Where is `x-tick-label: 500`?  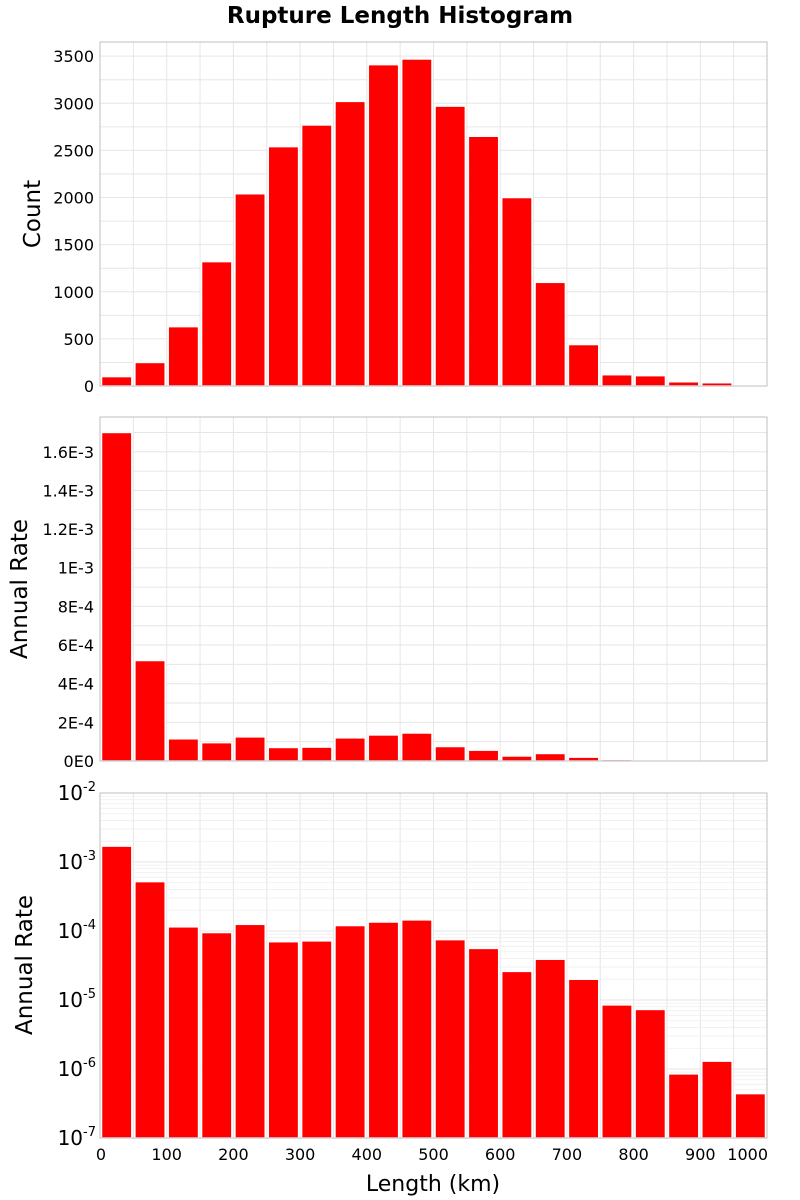
x-tick-label: 500 is located at coordinates (433, 1154).